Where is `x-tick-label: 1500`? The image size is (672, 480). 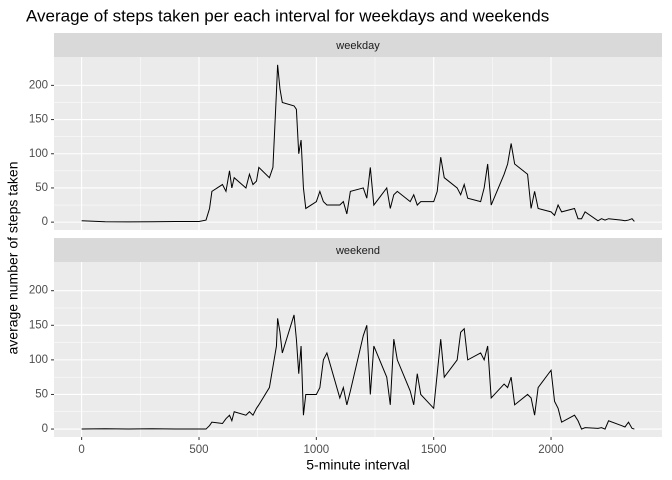
x-tick-label: 1500 is located at coordinates (434, 450).